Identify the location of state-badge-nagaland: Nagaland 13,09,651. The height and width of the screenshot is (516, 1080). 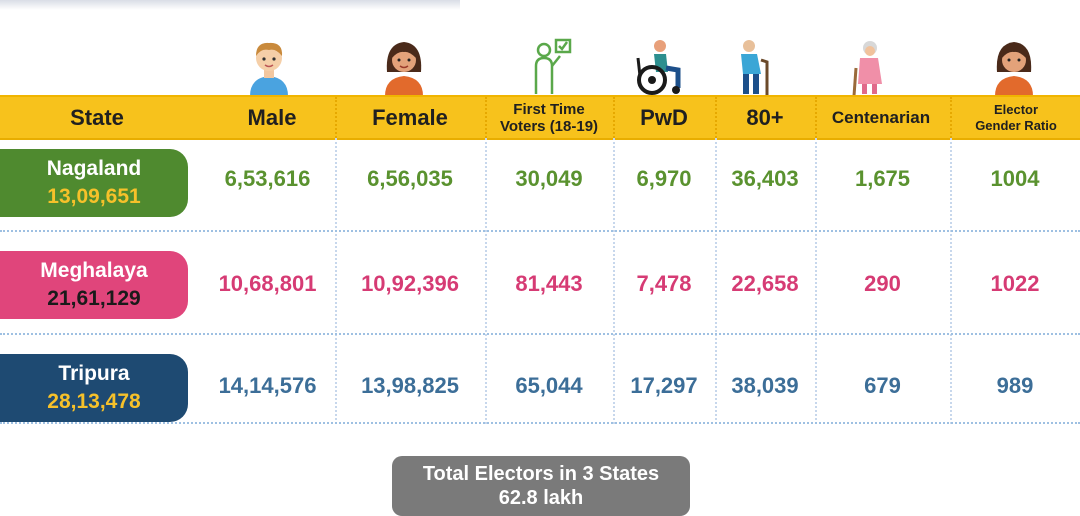
(94, 183).